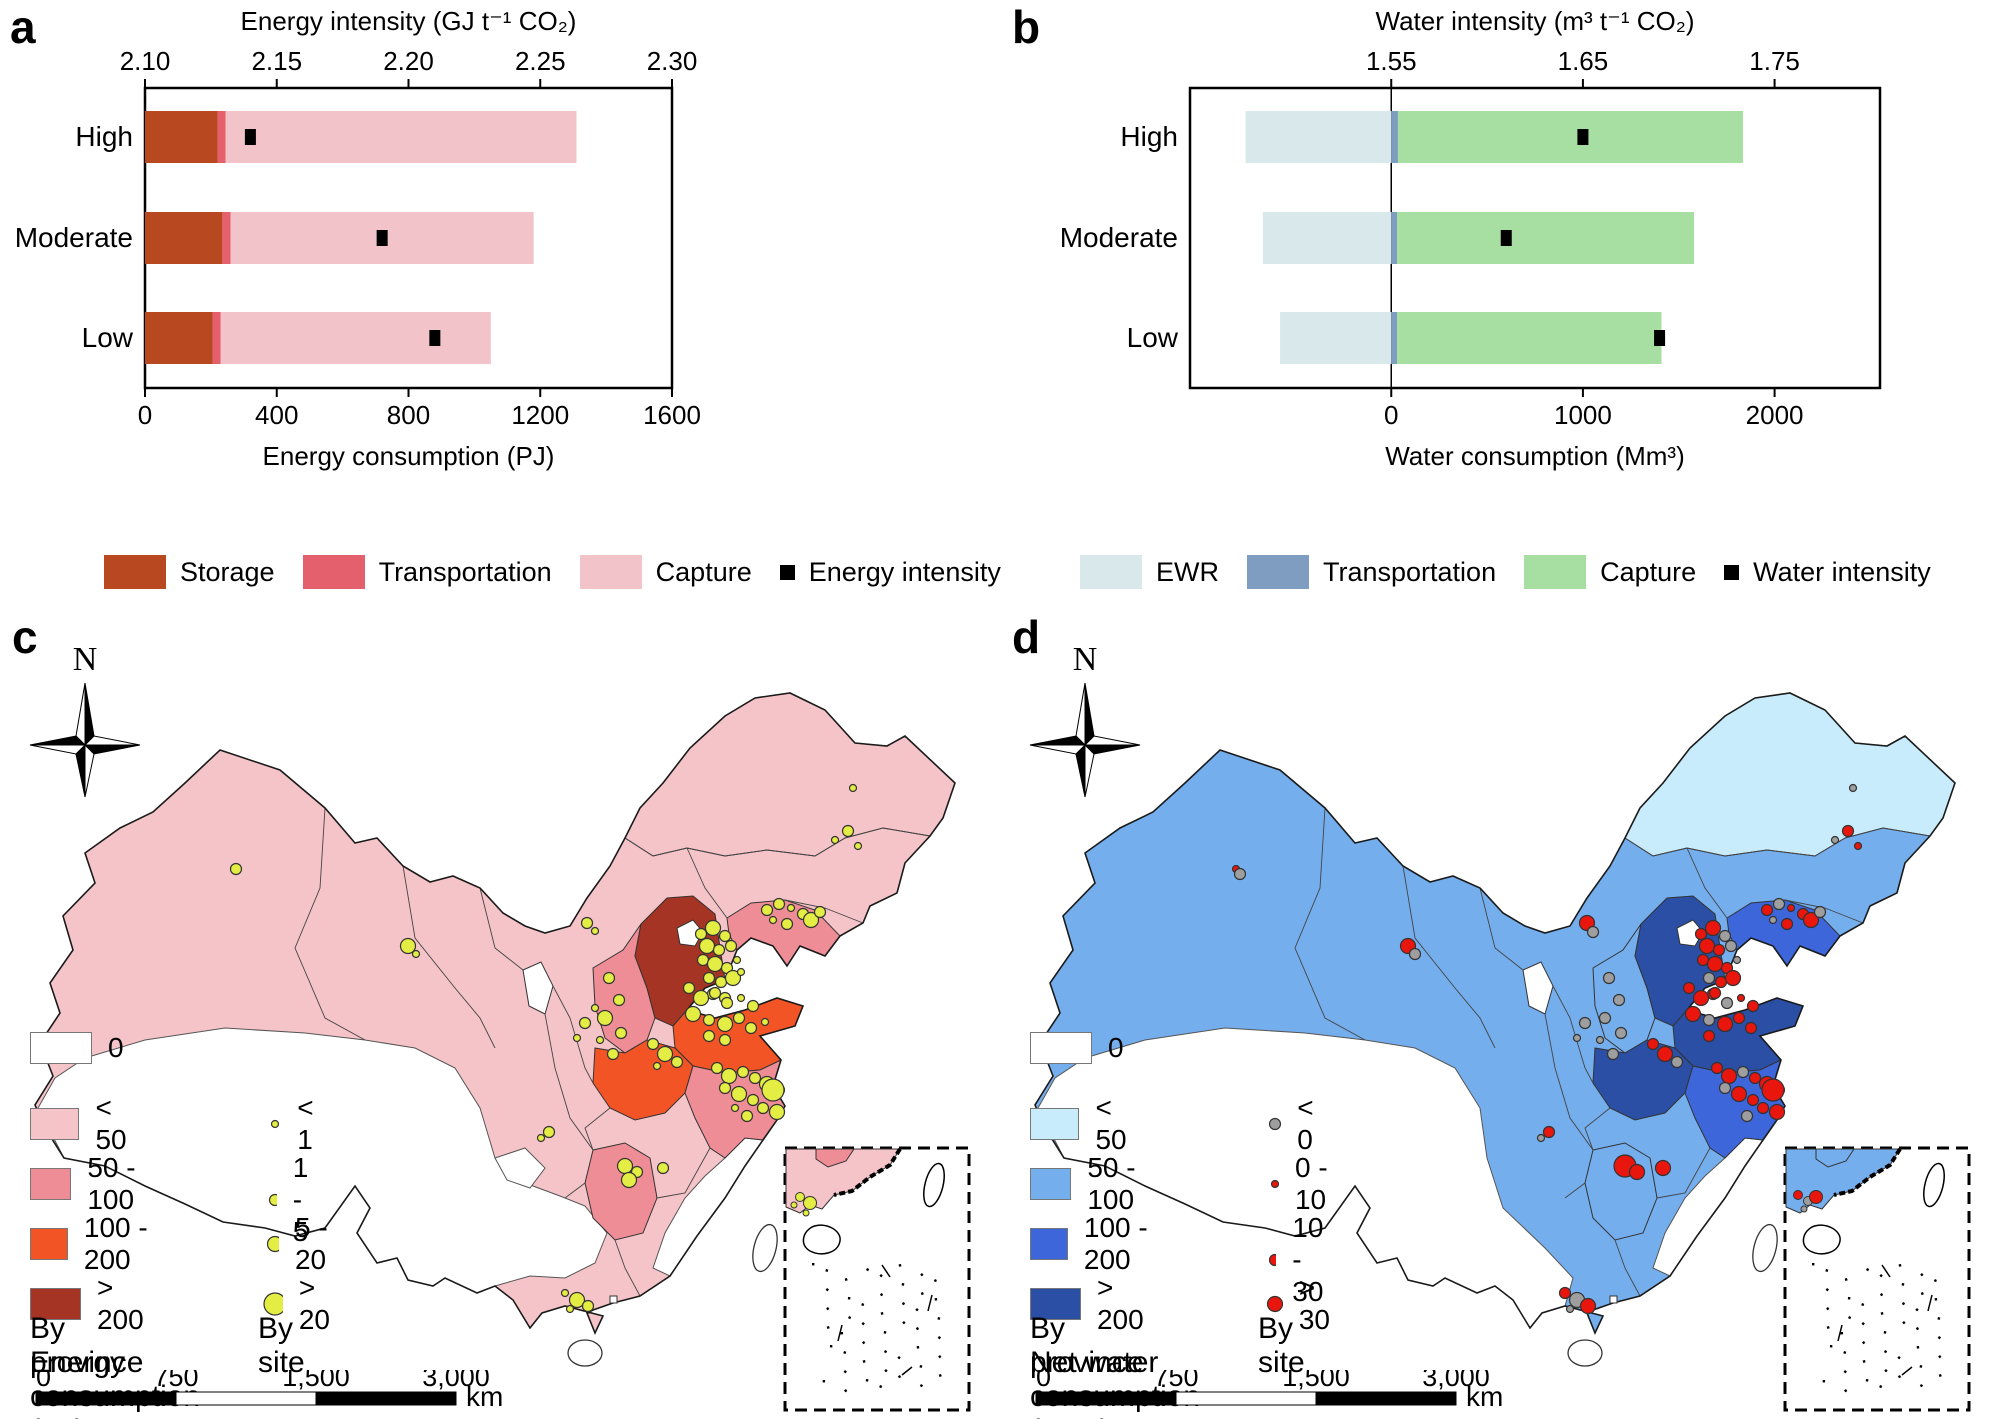  I want to click on compass-n-label: N, so click(1085, 659).